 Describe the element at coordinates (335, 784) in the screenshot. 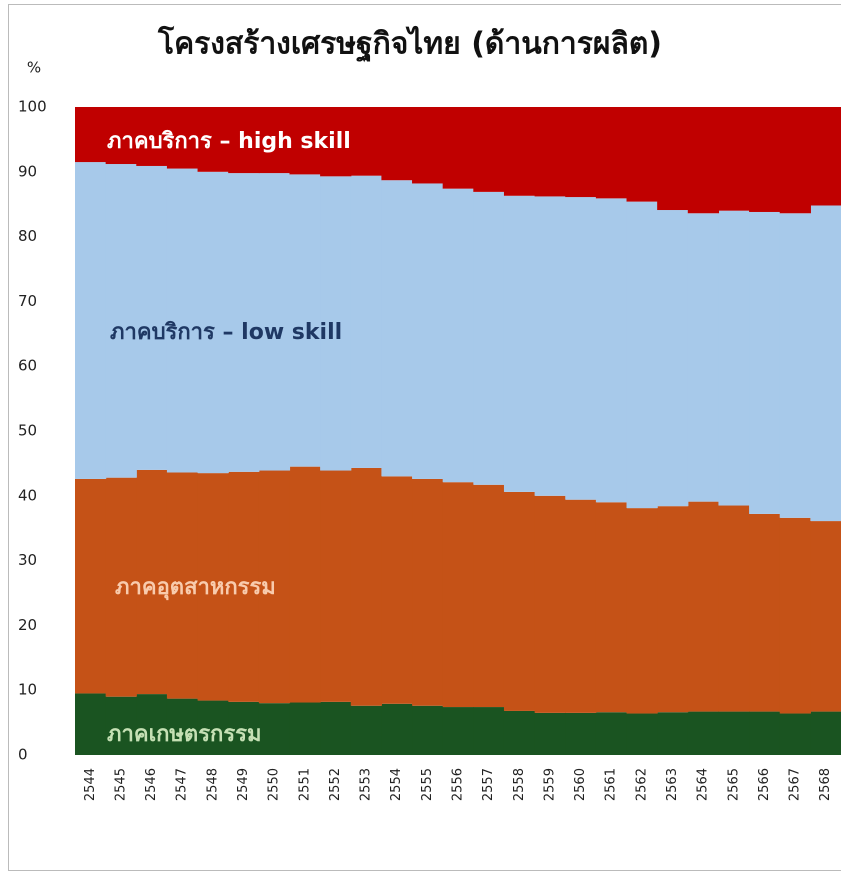

I see `x-tick-label: 2552` at that location.